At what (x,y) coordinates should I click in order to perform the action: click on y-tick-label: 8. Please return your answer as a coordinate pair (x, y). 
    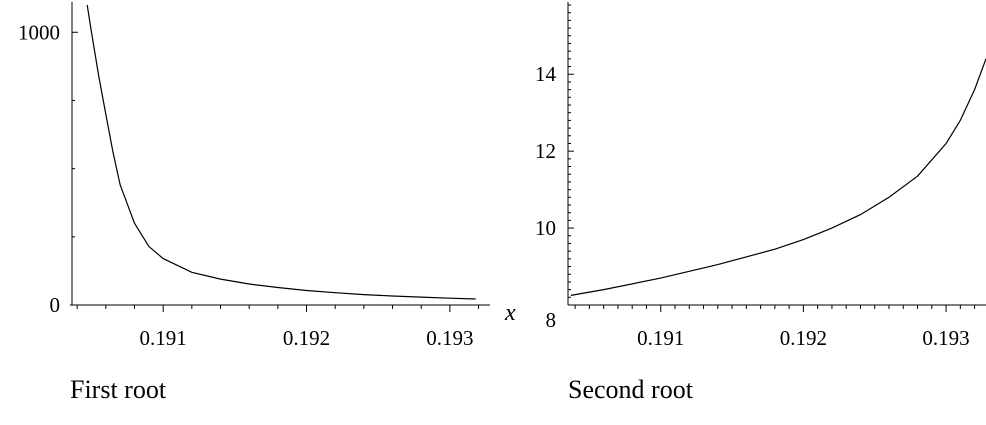
    Looking at the image, I should click on (551, 320).